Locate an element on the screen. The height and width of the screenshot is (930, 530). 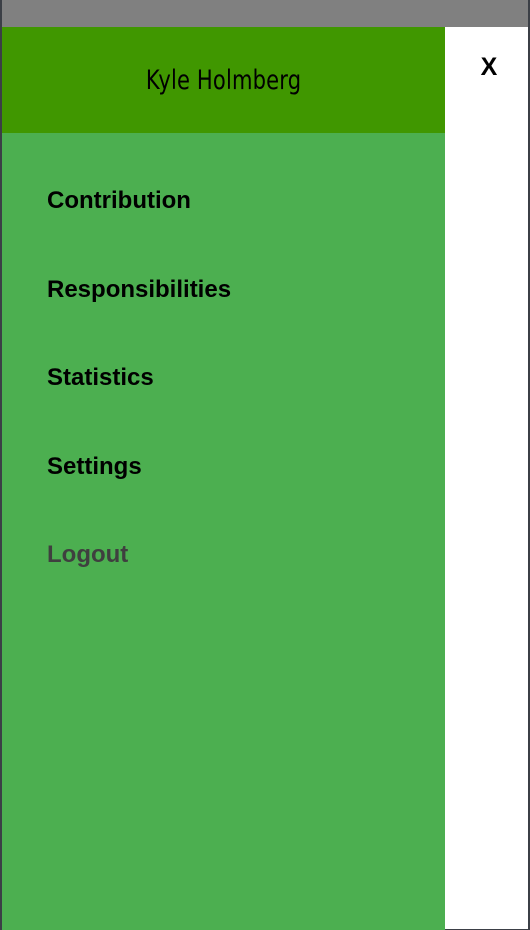
status-bar is located at coordinates (265, 13).